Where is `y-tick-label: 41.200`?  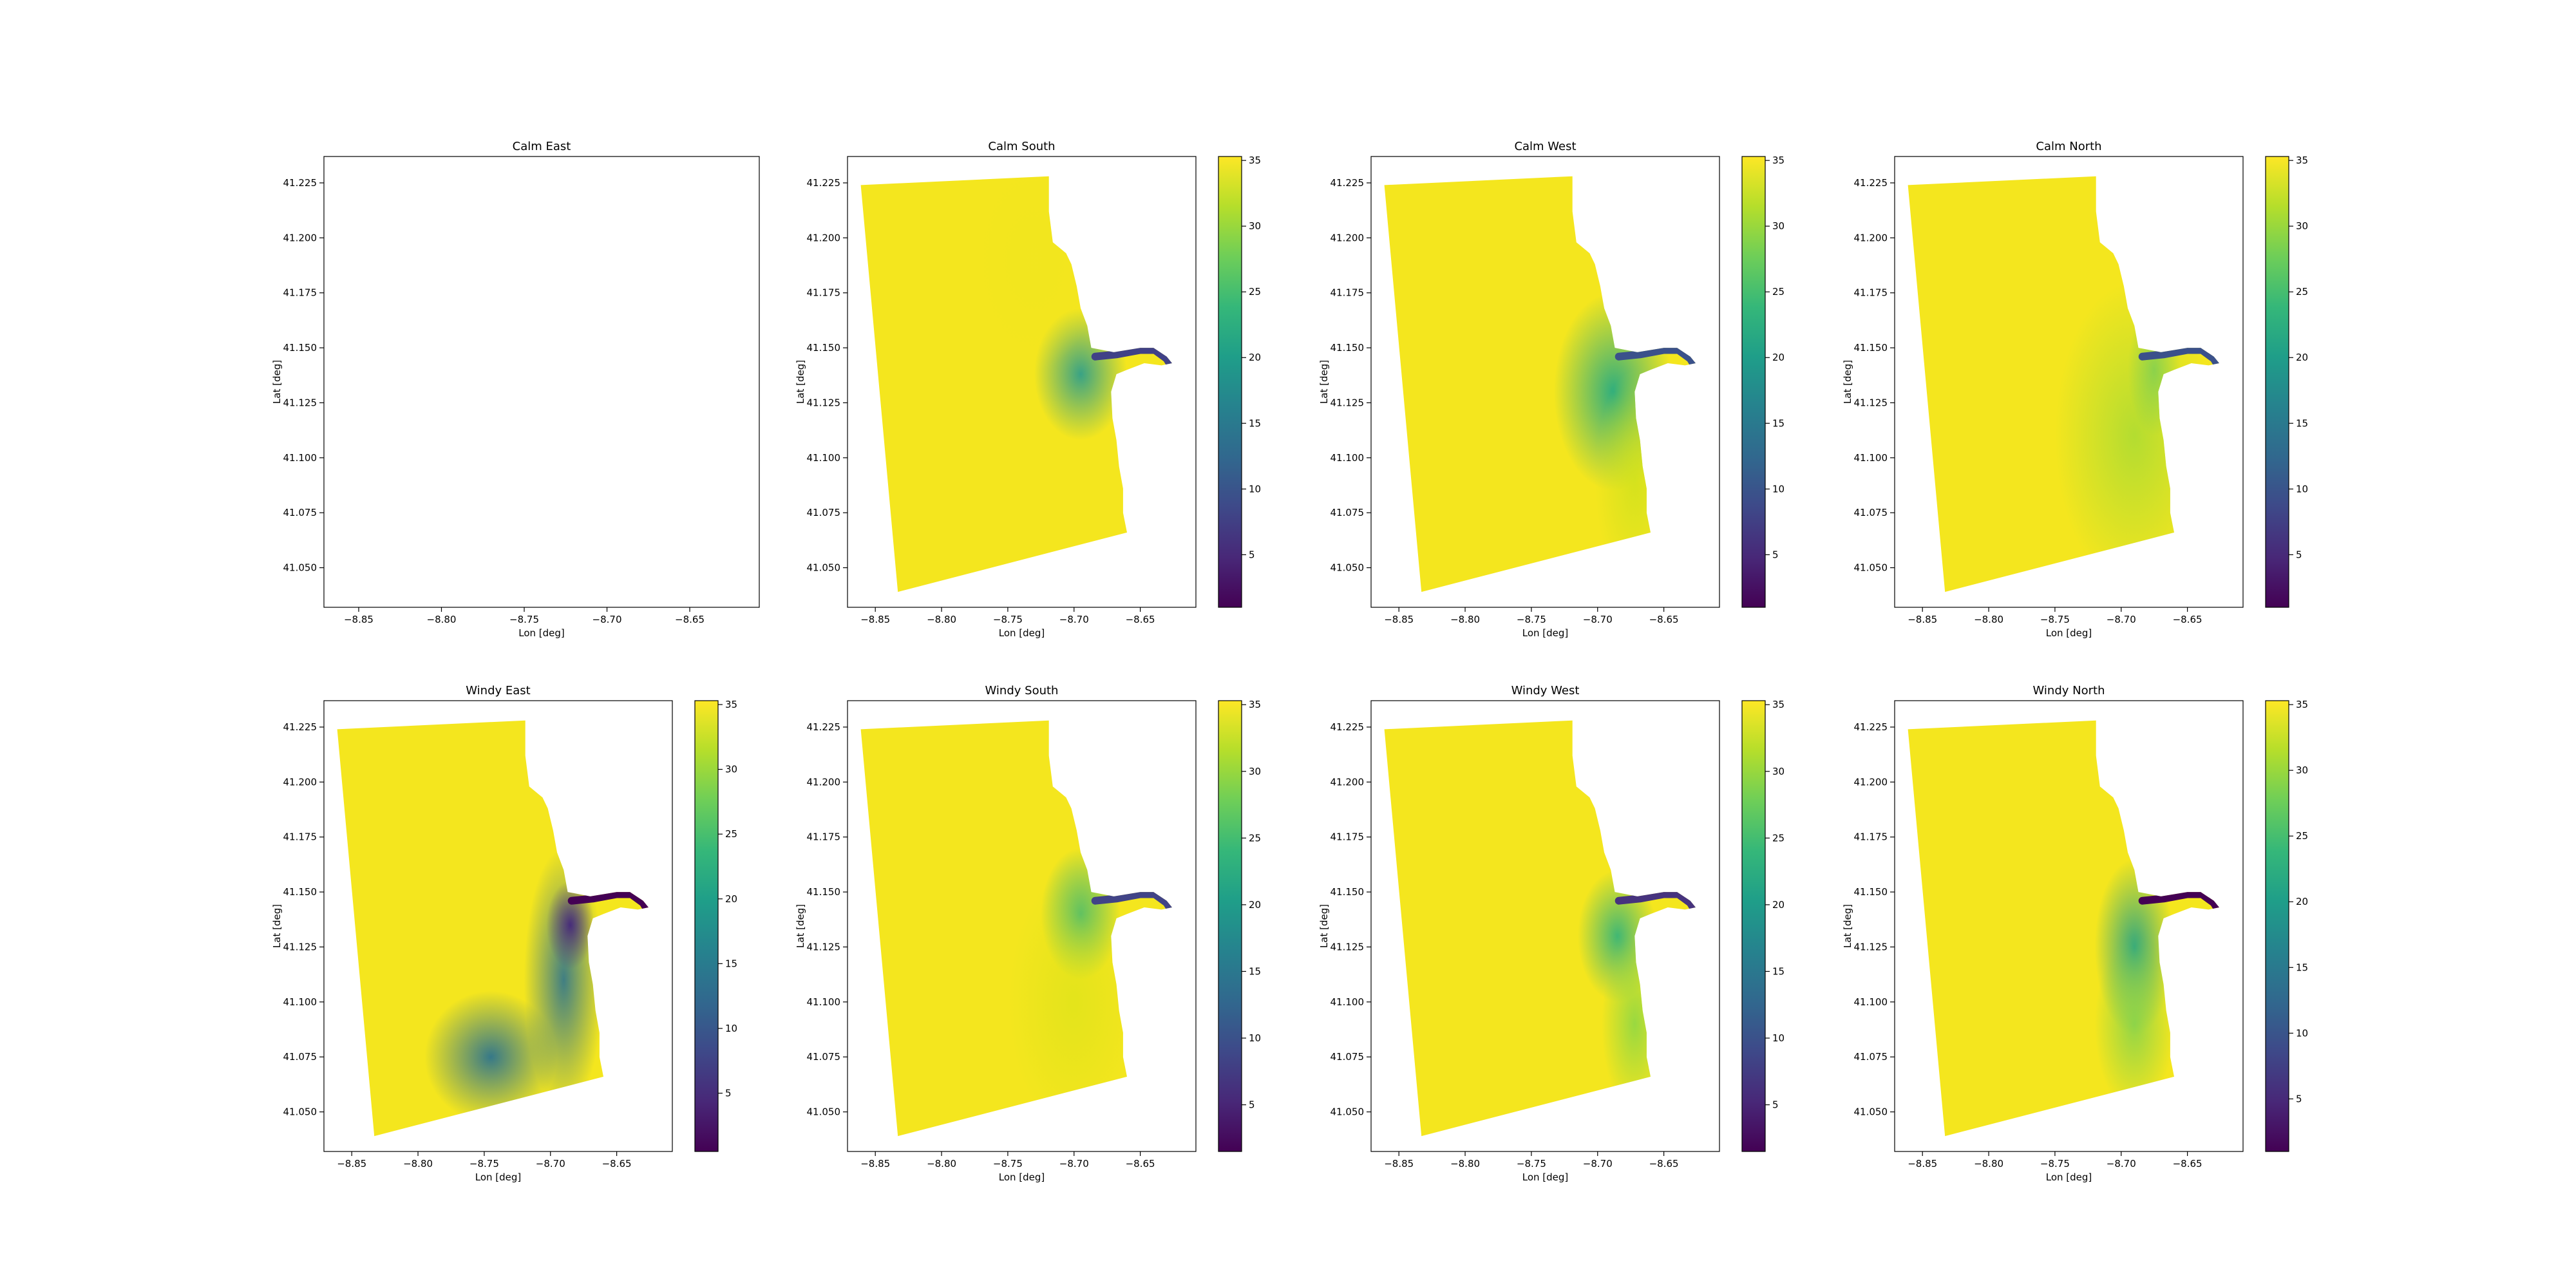
y-tick-label: 41.200 is located at coordinates (1871, 782).